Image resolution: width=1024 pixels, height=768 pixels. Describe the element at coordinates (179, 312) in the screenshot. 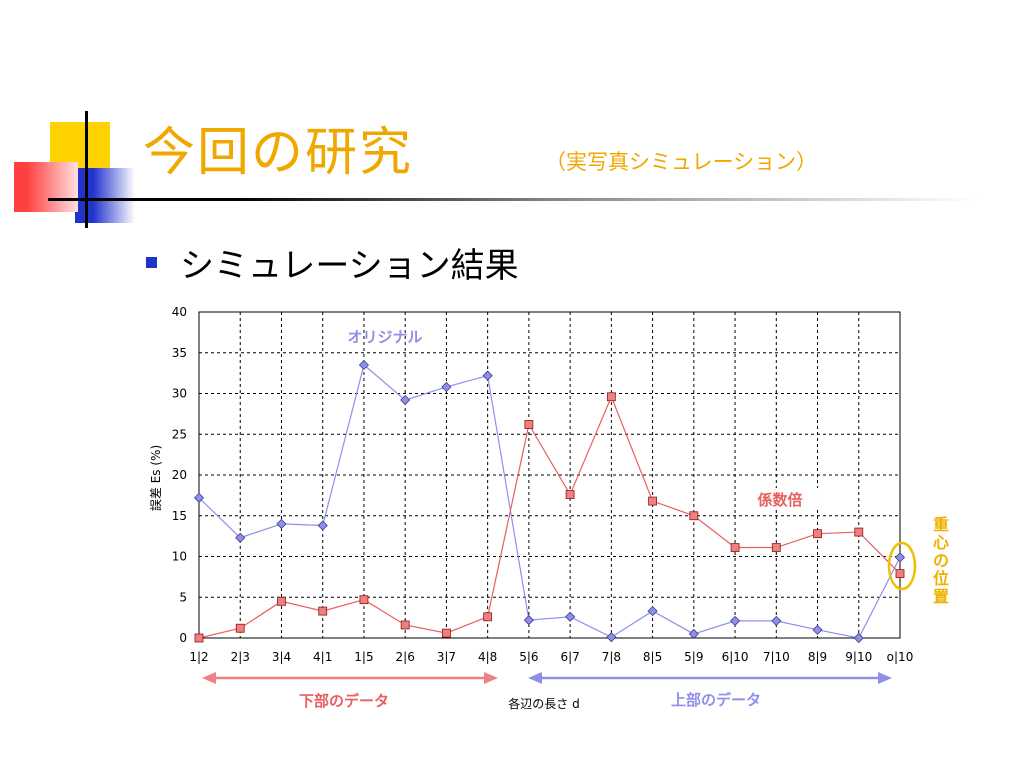

I see `y-tick-label: 40` at that location.